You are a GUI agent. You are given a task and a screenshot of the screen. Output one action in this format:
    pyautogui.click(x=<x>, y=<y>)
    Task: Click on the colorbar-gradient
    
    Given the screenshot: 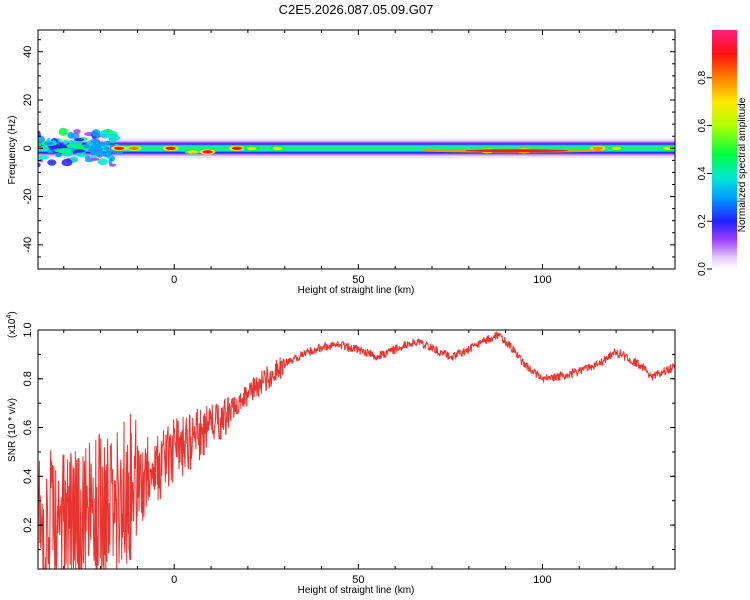 What is the action you would take?
    pyautogui.click(x=724, y=149)
    